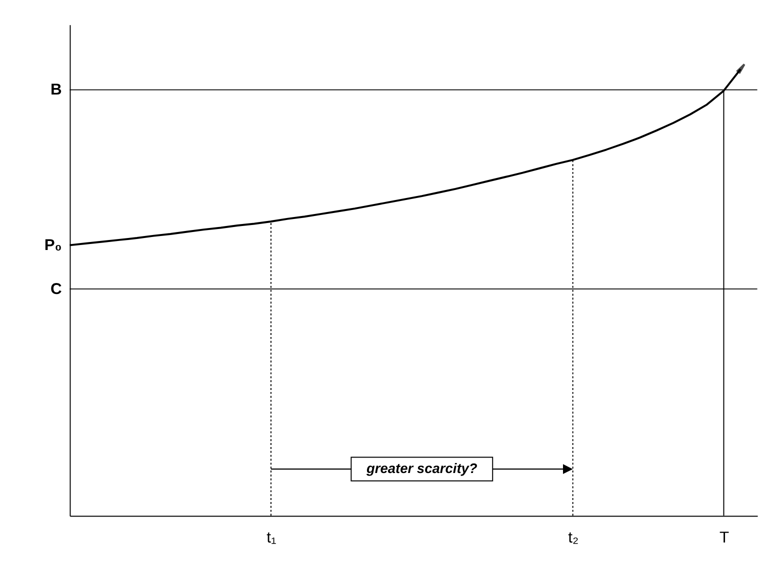 This screenshot has width=773, height=585. What do you see at coordinates (271, 538) in the screenshot?
I see `x-tick-label: t₁` at bounding box center [271, 538].